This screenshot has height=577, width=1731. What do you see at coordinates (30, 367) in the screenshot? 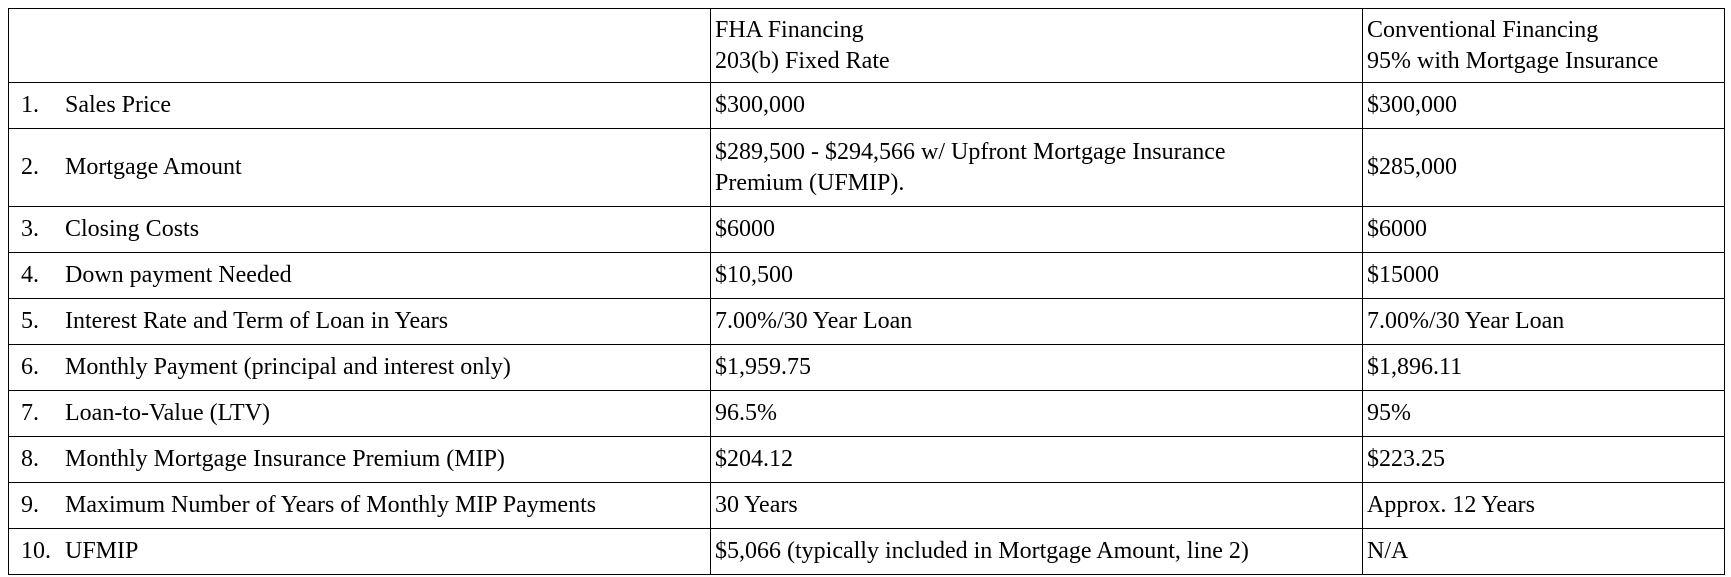
I see `row-number: 6.` at bounding box center [30, 367].